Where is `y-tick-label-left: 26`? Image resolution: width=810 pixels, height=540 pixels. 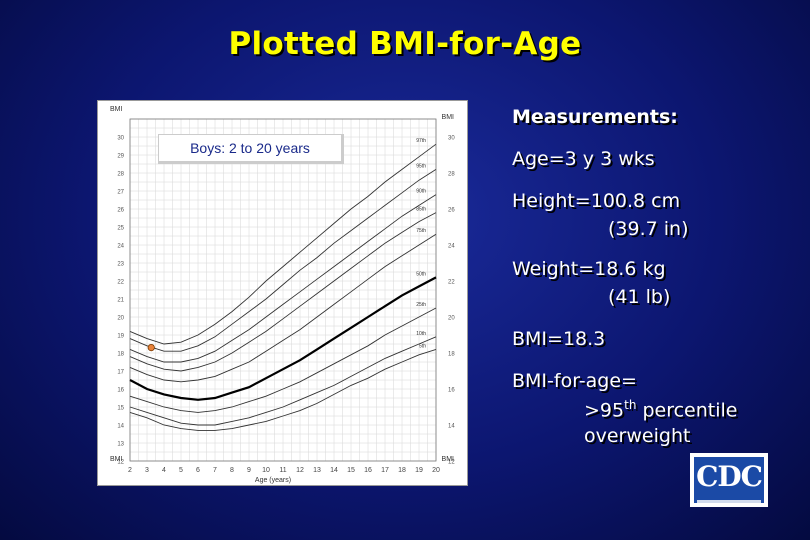
y-tick-label-left: 26 is located at coordinates (120, 211).